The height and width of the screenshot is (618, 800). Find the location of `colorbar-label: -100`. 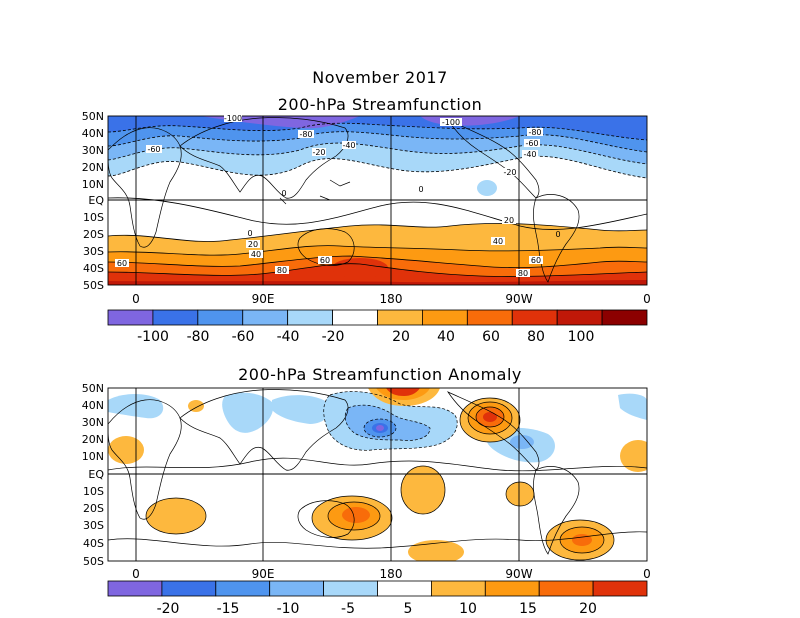

colorbar-label: -100 is located at coordinates (153, 337).